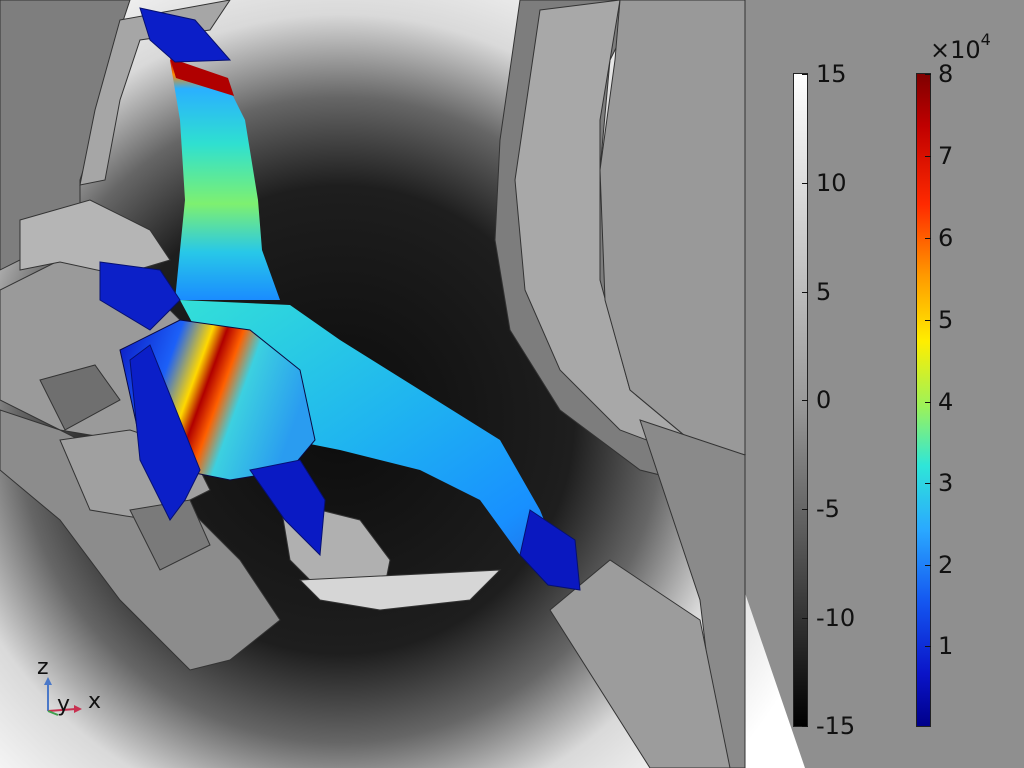 This screenshot has height=768, width=1024. I want to click on colorbar-rainbow-tick-label: 6, so click(946, 238).